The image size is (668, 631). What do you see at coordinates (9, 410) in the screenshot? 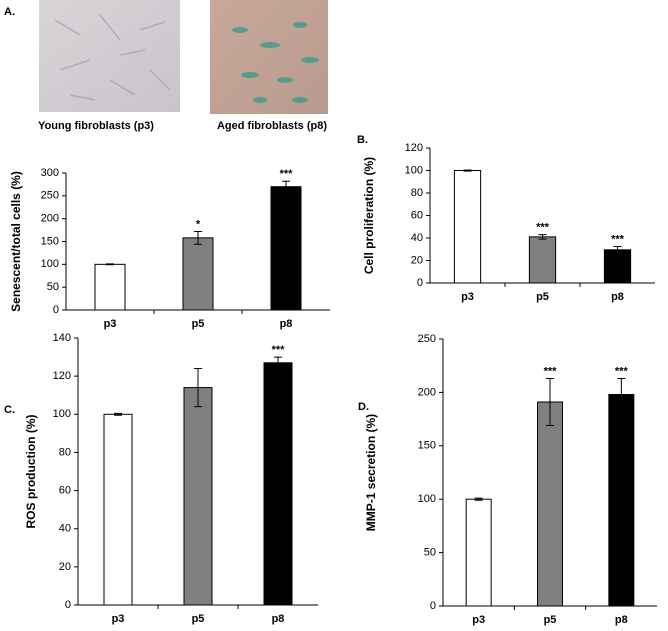
I see `panel-label: C.` at bounding box center [9, 410].